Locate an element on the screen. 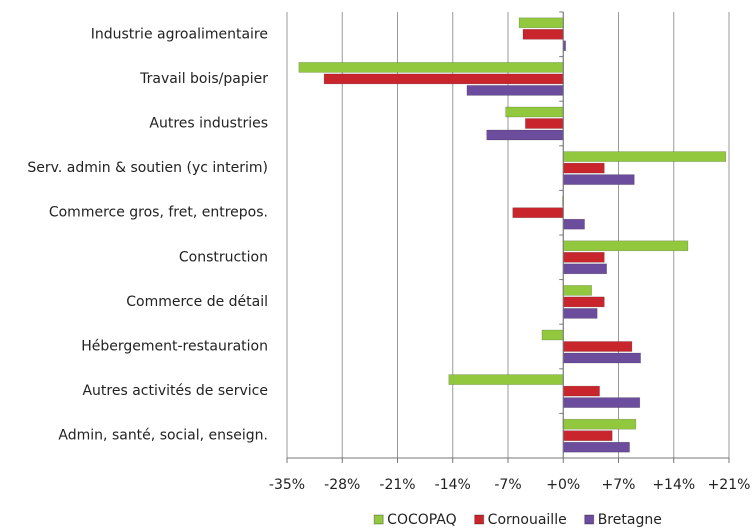 The height and width of the screenshot is (532, 756). y-tick-label: Commerce de détail is located at coordinates (197, 302).